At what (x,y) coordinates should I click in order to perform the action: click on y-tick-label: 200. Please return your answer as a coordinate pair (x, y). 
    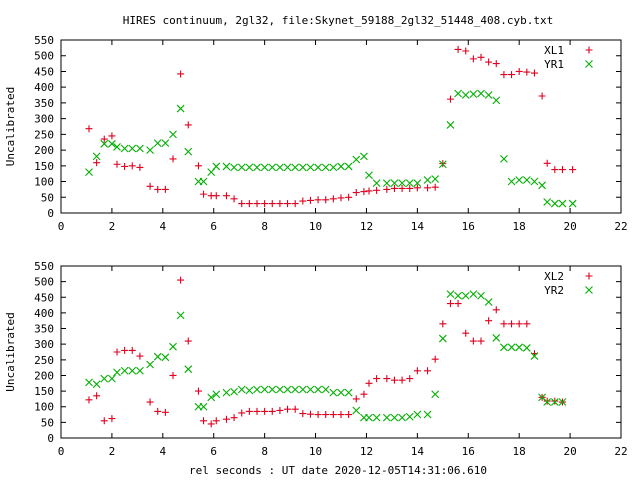
    Looking at the image, I should click on (44, 375).